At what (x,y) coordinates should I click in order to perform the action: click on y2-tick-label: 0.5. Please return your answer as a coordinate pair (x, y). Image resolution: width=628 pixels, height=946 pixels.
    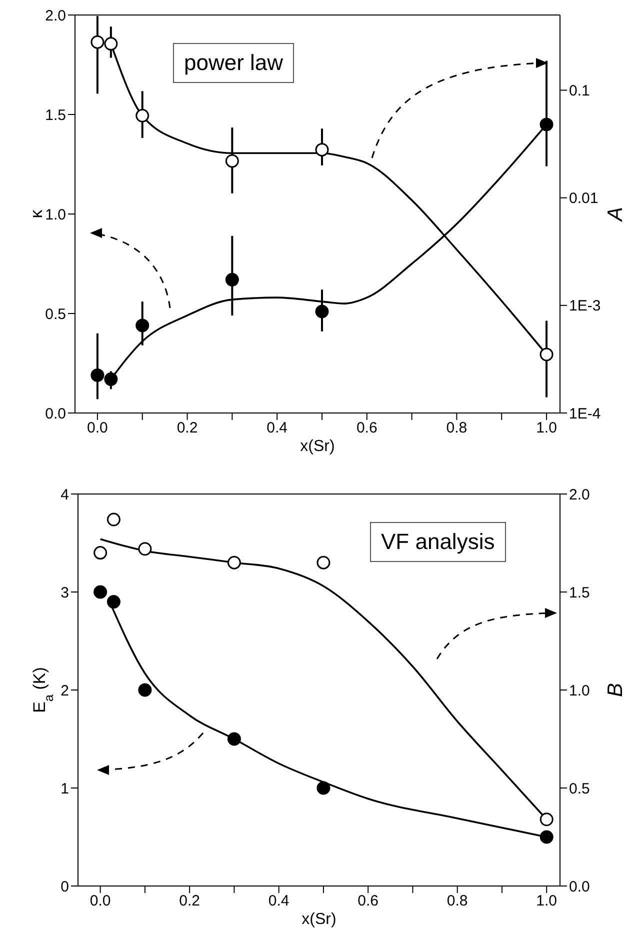
    Looking at the image, I should click on (579, 789).